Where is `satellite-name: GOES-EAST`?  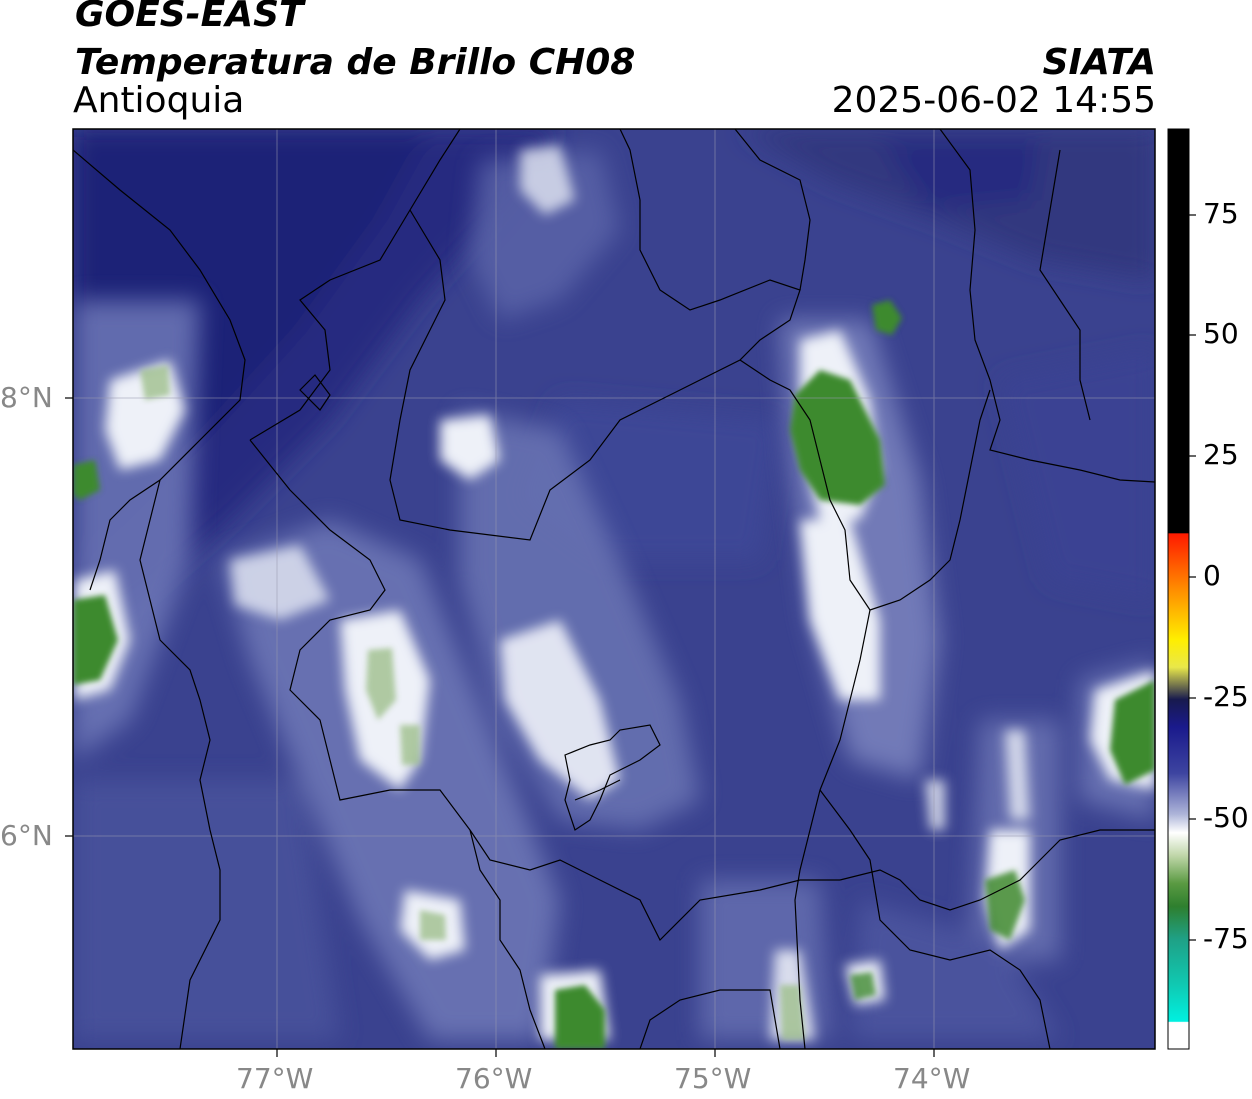
satellite-name: GOES-EAST is located at coordinates (189, 17).